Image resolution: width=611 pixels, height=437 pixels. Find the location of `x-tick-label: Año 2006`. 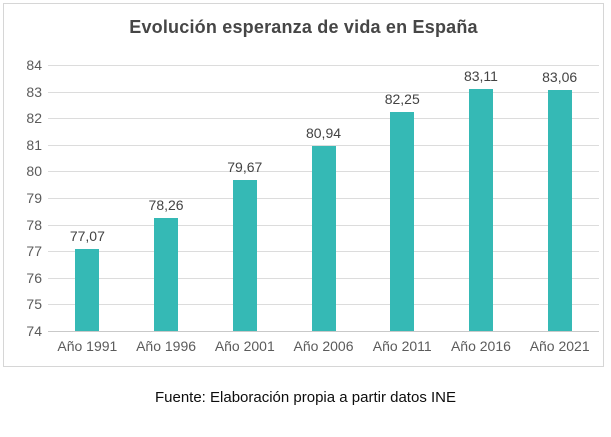

x-tick-label: Año 2006 is located at coordinates (323, 346).